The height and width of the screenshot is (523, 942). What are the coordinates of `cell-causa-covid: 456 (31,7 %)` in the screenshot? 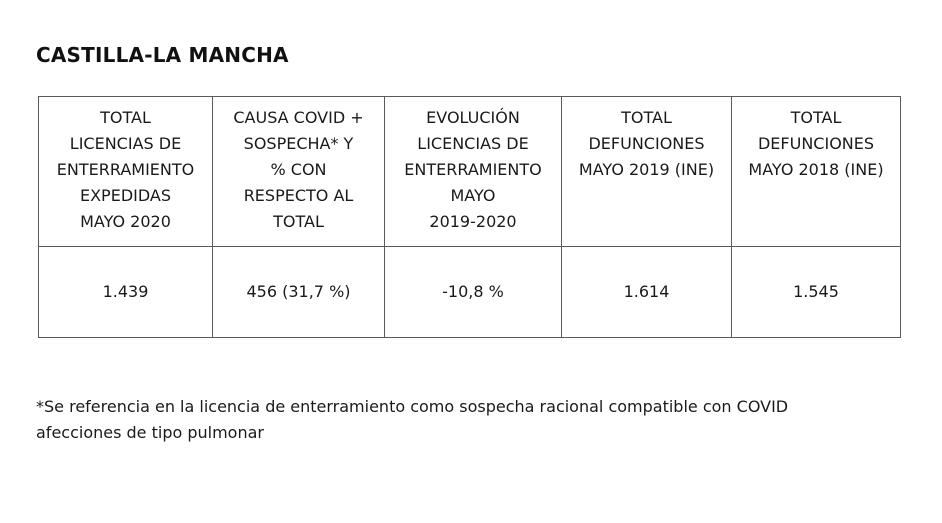 It's located at (298, 292).